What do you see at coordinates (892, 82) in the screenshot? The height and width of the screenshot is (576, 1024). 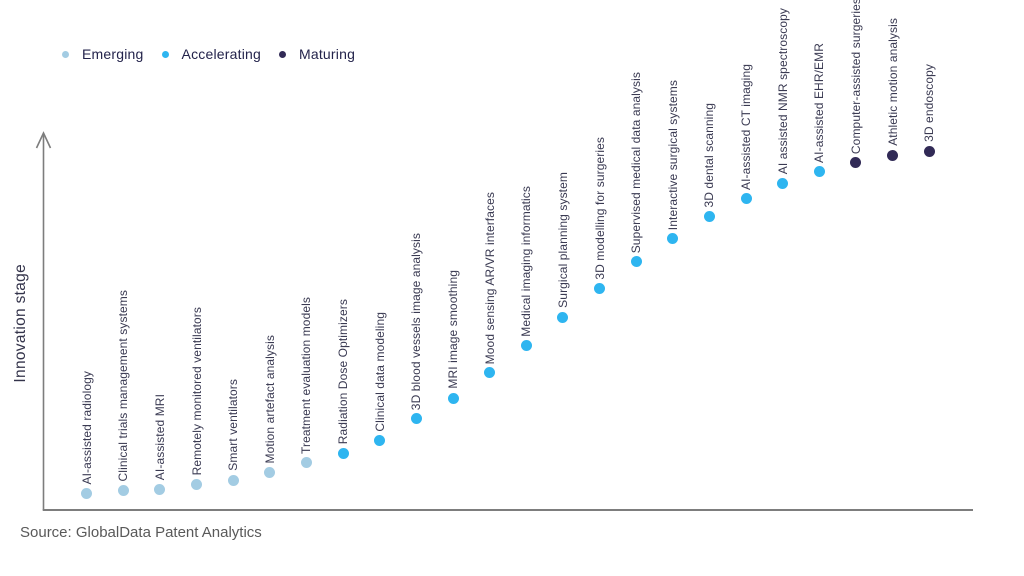 I see `data-point-label: Athletic motion analysis` at bounding box center [892, 82].